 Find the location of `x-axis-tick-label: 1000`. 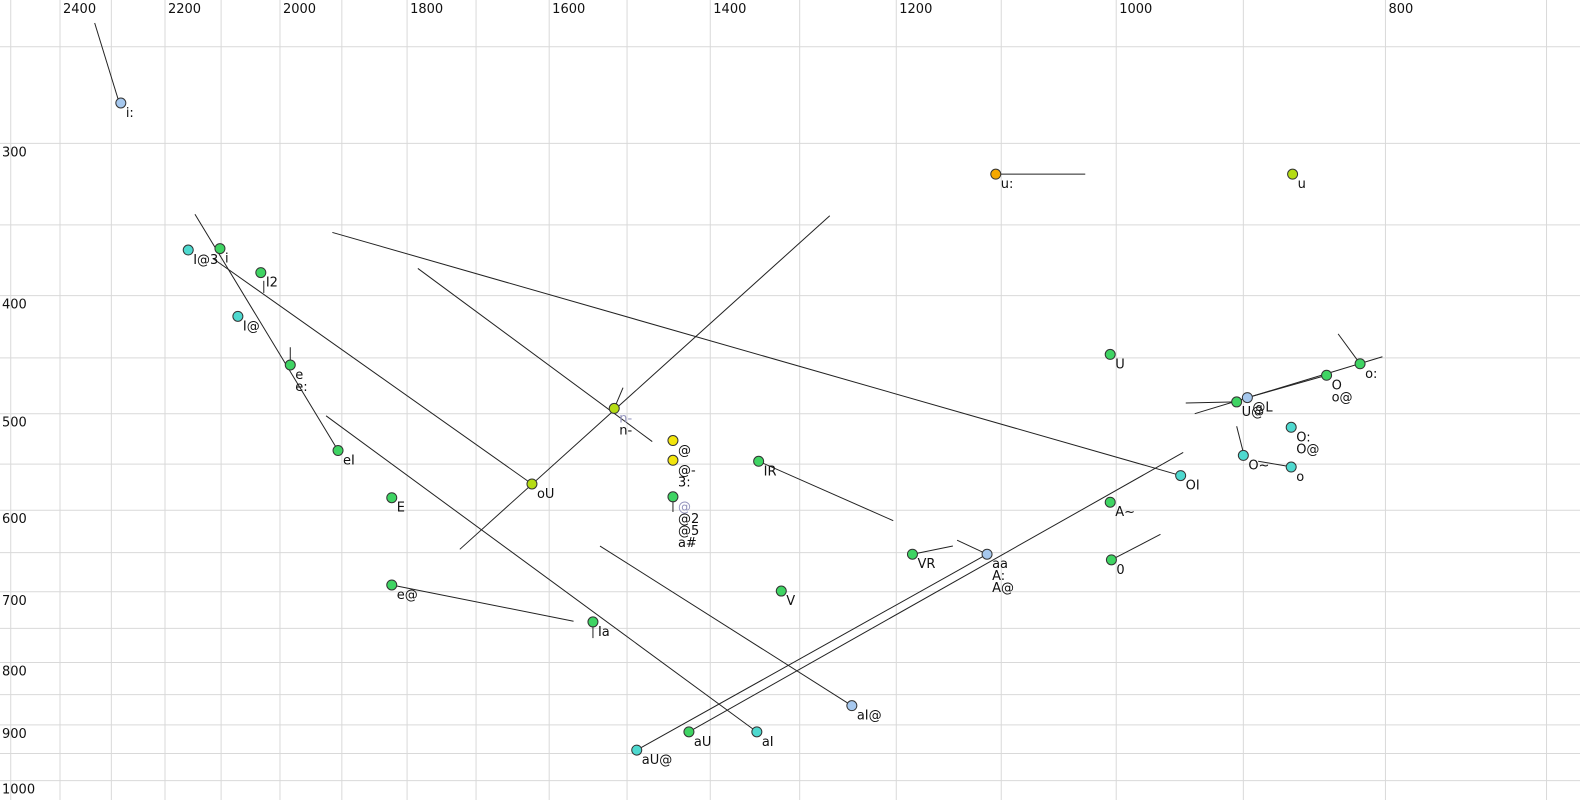

x-axis-tick-label: 1000 is located at coordinates (1135, 9).